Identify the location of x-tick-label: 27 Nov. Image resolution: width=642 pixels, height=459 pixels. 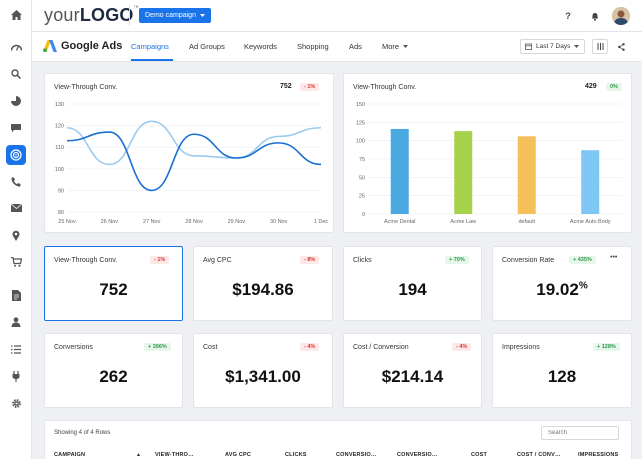
(152, 222).